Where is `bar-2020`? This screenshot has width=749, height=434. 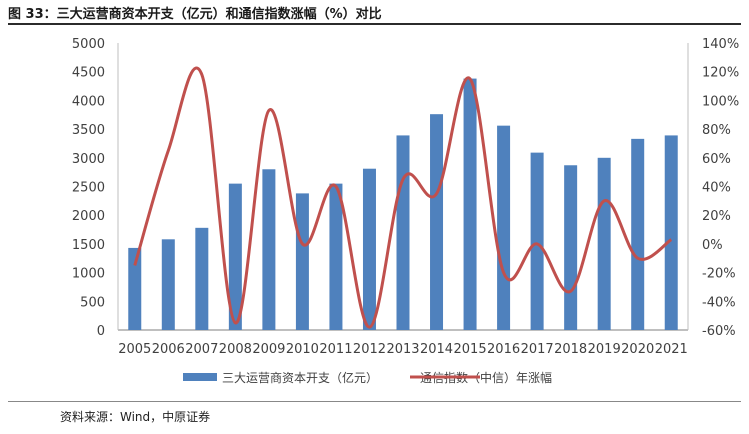 bar-2020 is located at coordinates (638, 234).